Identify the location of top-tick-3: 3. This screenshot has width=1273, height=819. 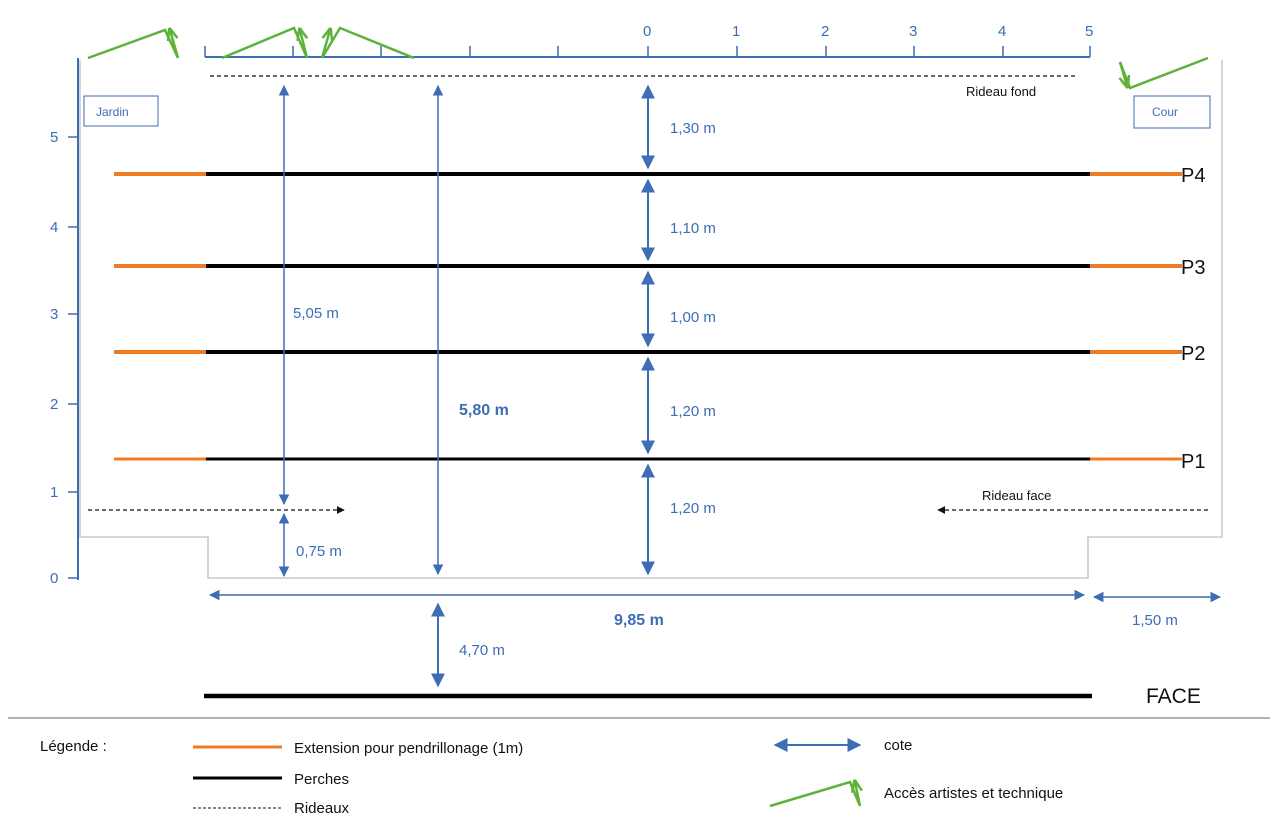
(913, 31).